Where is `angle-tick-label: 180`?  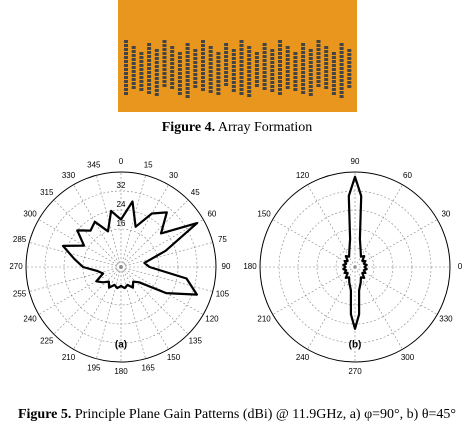 angle-tick-label: 180 is located at coordinates (121, 371).